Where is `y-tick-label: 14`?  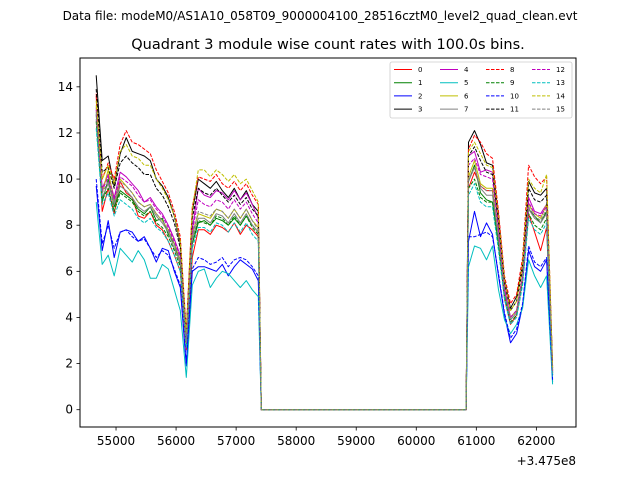 y-tick-label: 14 is located at coordinates (65, 87).